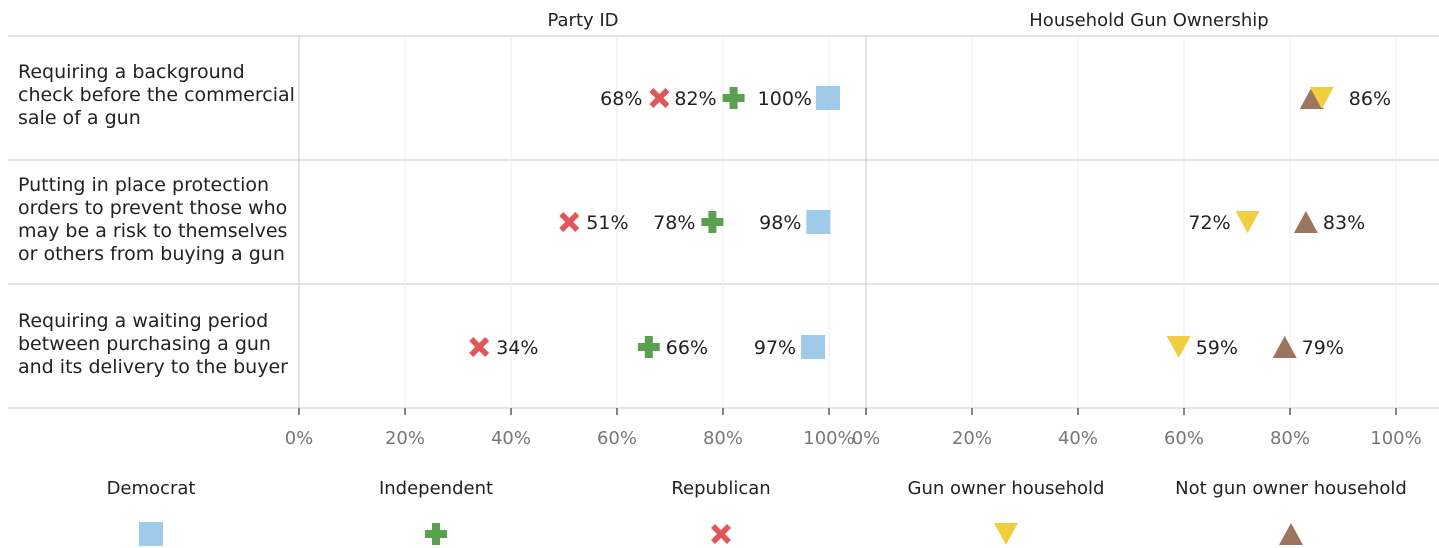 This screenshot has width=1439, height=548. I want to click on row-label-line: check before the commercial, so click(156, 95).